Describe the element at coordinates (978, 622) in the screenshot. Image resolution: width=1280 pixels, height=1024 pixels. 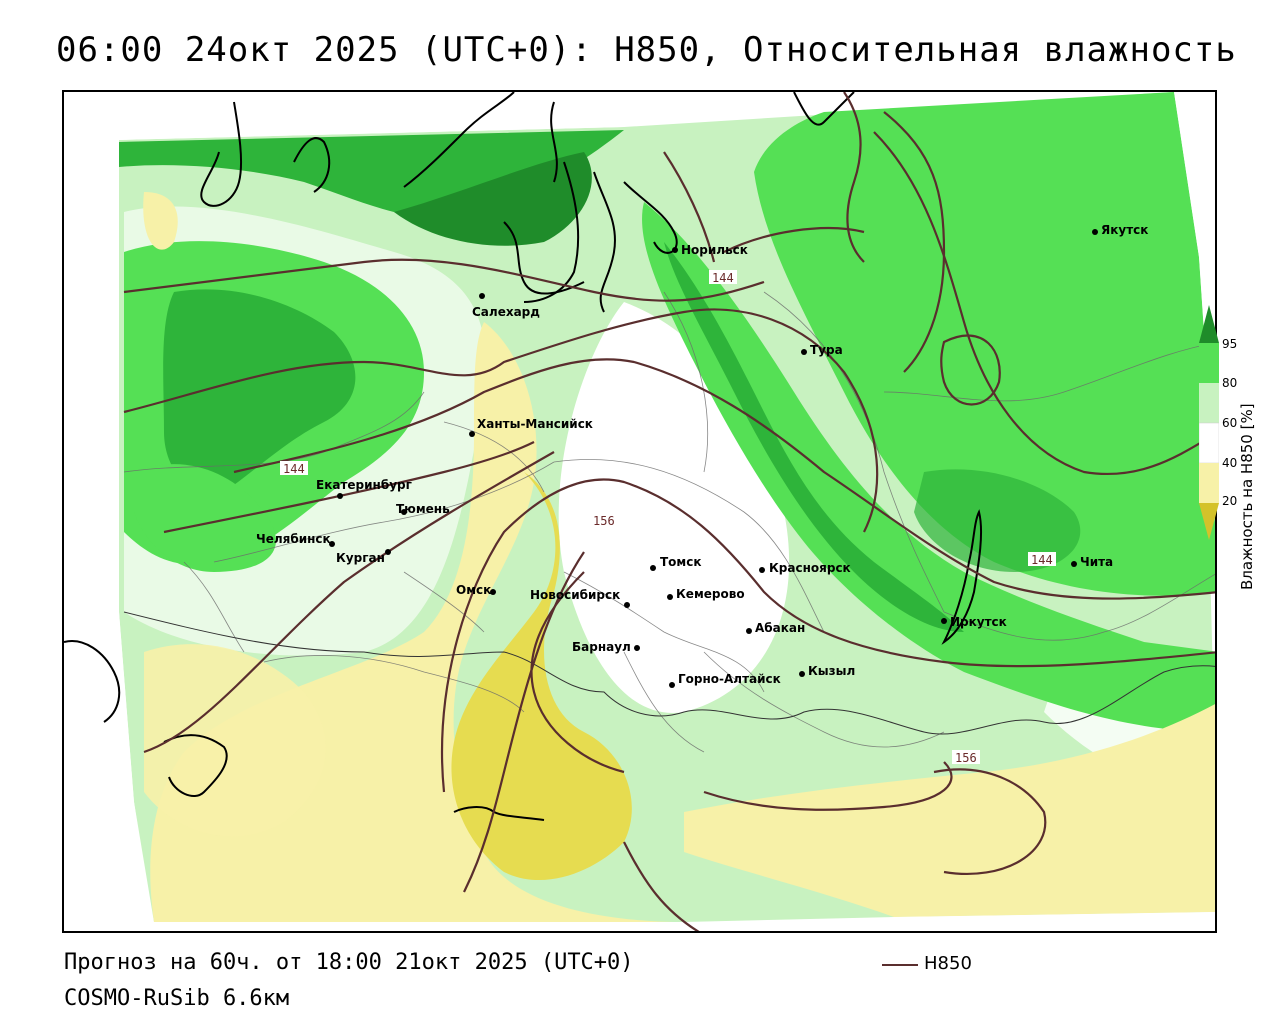
I see `city-label-irkutsk: Иркутск` at that location.